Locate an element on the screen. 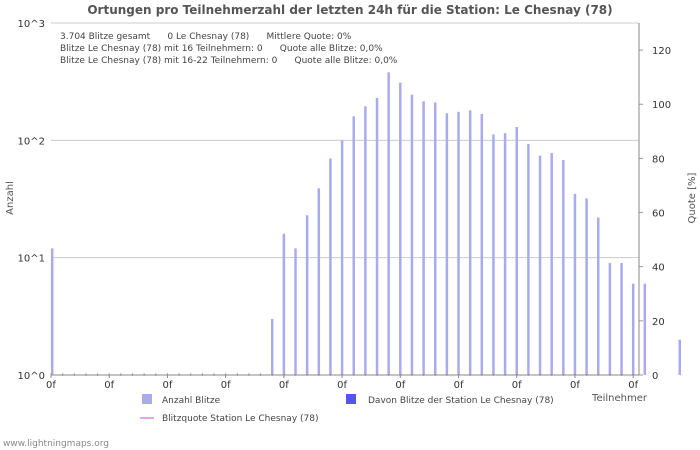  x-axis-label: Teilnehmer is located at coordinates (619, 398).